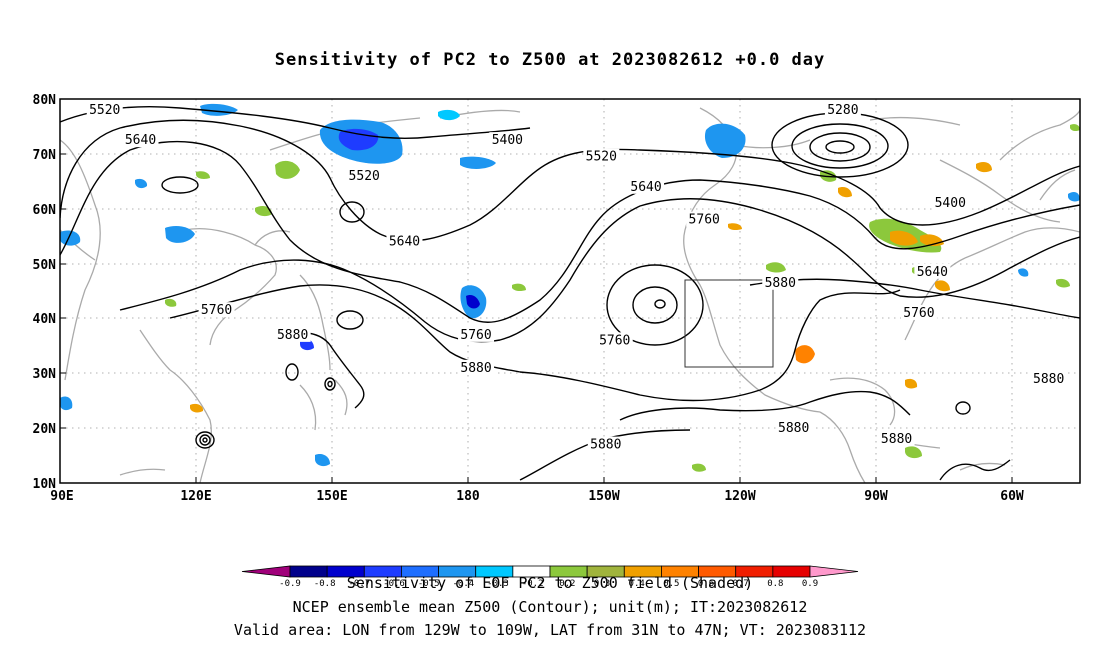  What do you see at coordinates (775, 584) in the screenshot?
I see `colorbar-tick-label: 0.8` at bounding box center [775, 584].